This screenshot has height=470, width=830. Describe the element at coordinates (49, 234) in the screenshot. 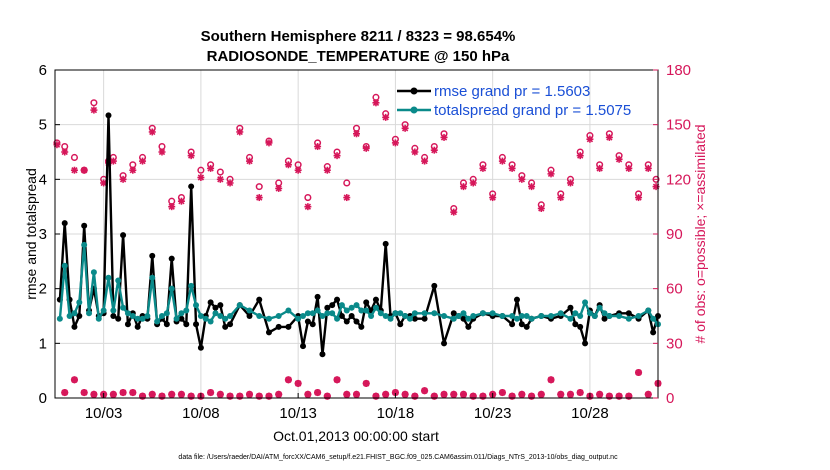

I see `y-left-axis-ticks: 0 1 2 3 4 5 6` at that location.